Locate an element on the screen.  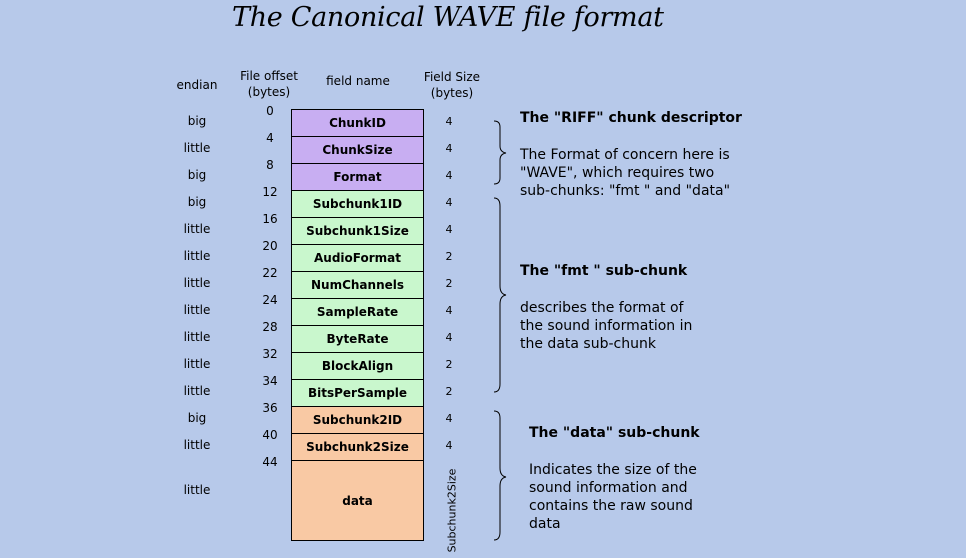
data-description-line: sound information and is located at coordinates (608, 488).